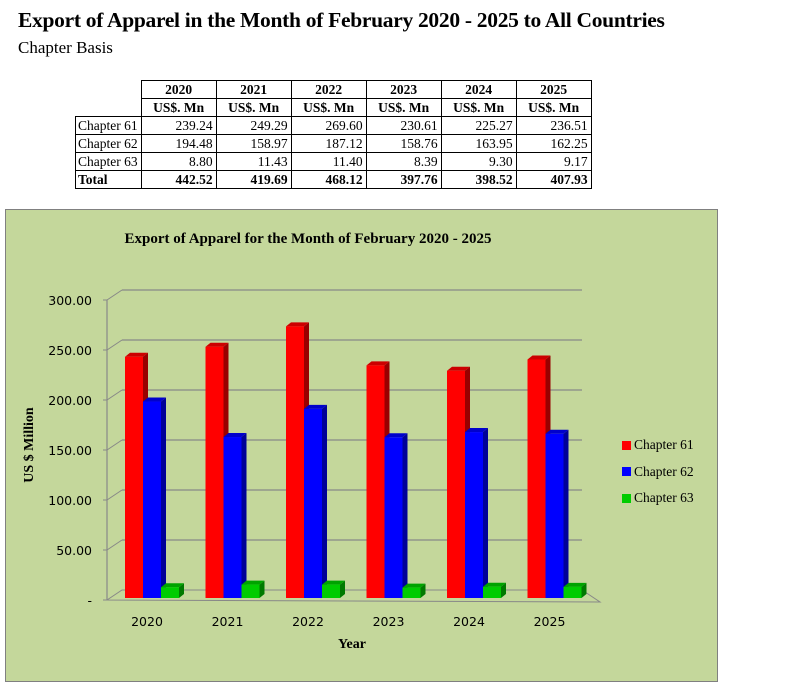 The height and width of the screenshot is (686, 790). What do you see at coordinates (478, 179) in the screenshot?
I see `total-cell: 398.52` at bounding box center [478, 179].